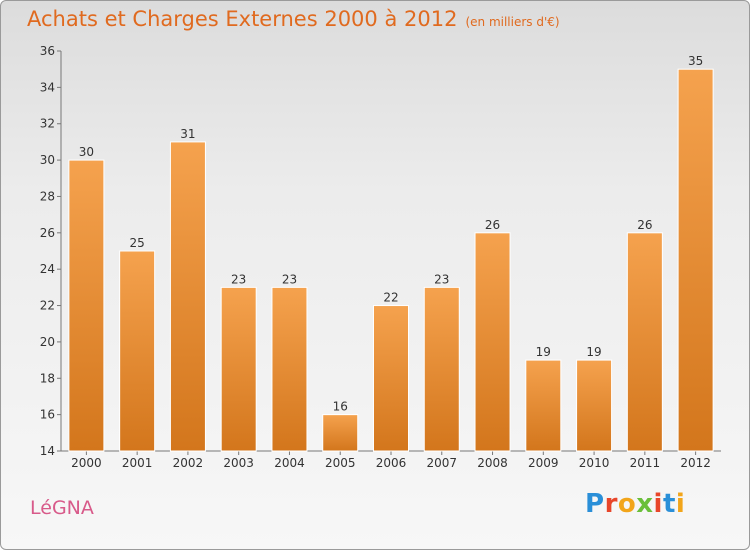 The height and width of the screenshot is (550, 750). Describe the element at coordinates (695, 260) in the screenshot. I see `bar-2012` at that location.